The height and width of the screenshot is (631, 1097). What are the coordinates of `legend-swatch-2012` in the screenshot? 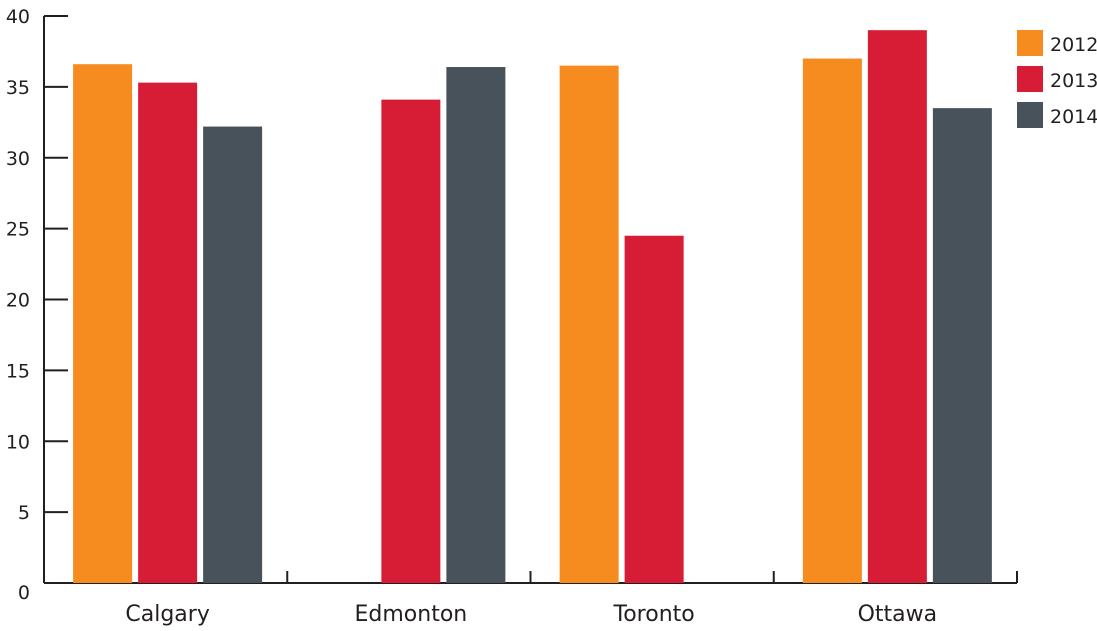 It's located at (1030, 43).